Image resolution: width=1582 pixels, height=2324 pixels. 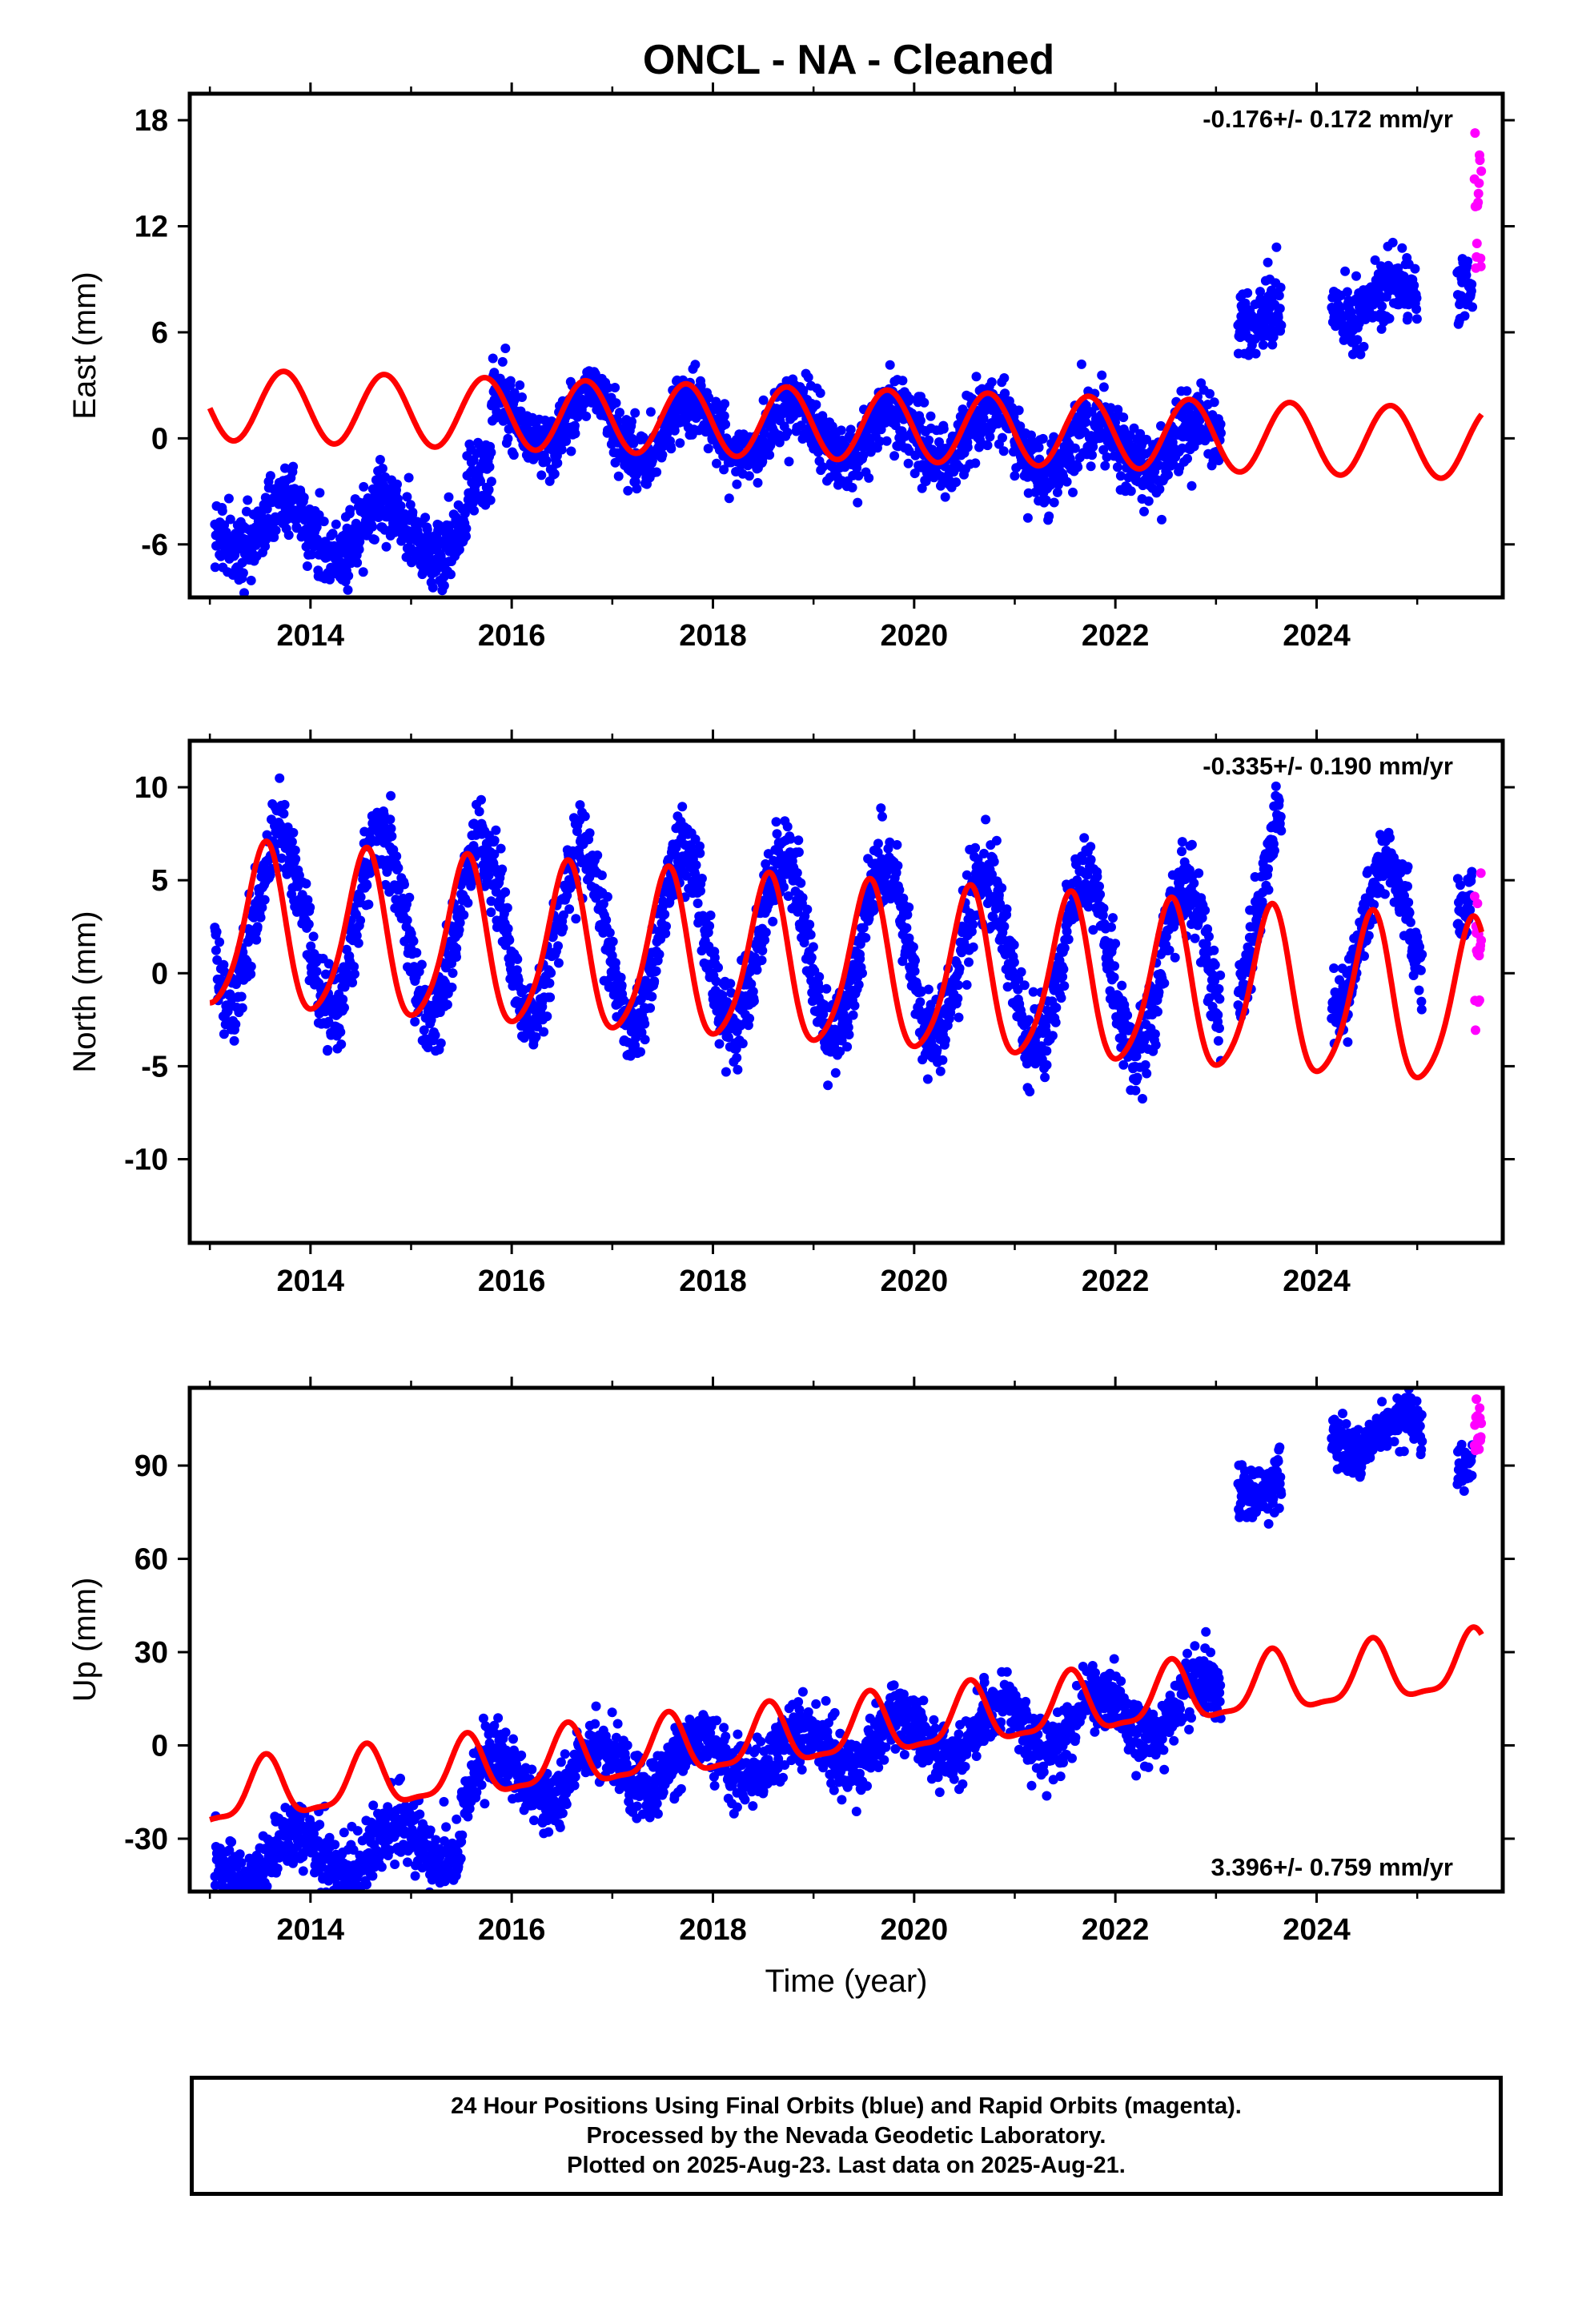 I want to click on x-tick-label: 2014, so click(x=311, y=636).